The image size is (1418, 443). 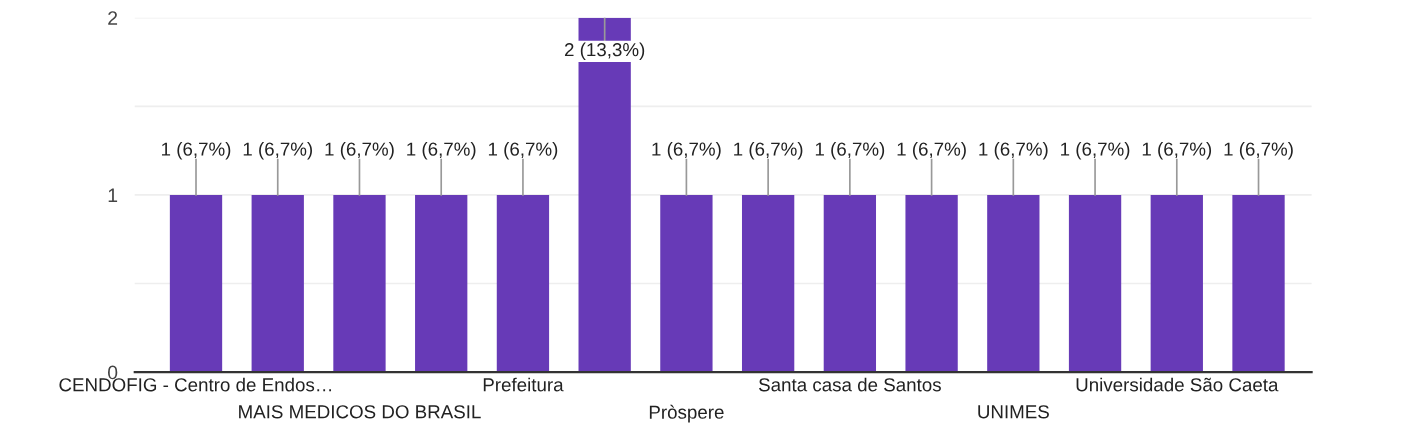 I want to click on x-tick-label: Santa casa de Santos, so click(x=849, y=384).